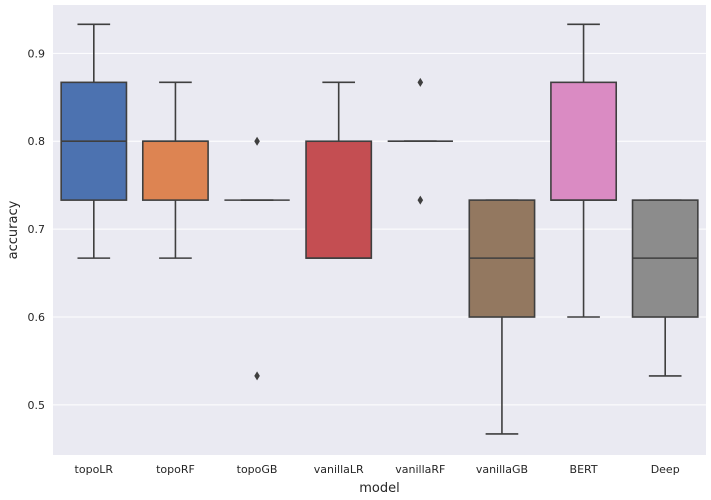  What do you see at coordinates (37, 53) in the screenshot?
I see `y-tick-label: 0.9` at bounding box center [37, 53].